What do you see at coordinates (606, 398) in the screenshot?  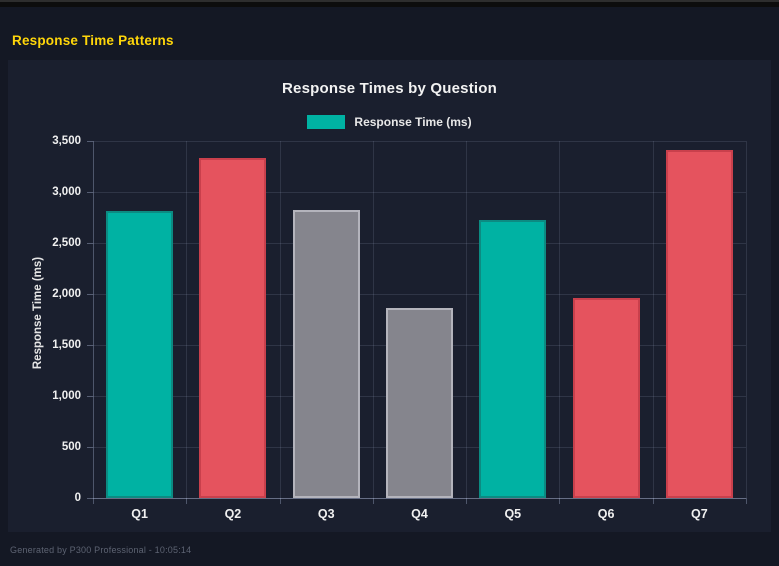 I see `bar-q6` at bounding box center [606, 398].